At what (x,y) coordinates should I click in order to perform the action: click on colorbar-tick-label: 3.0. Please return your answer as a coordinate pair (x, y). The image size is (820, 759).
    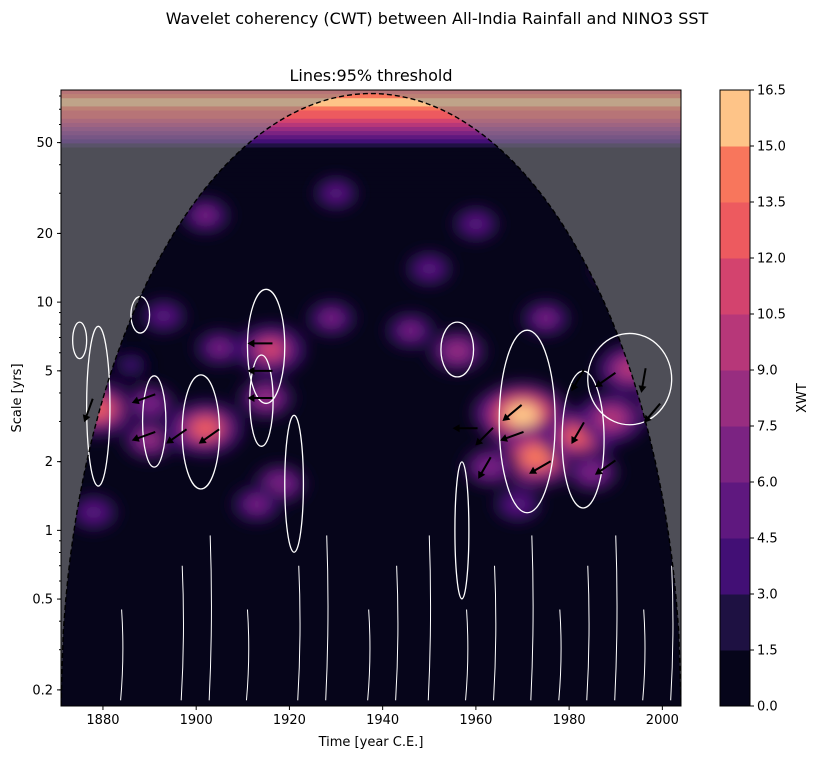
    Looking at the image, I should click on (767, 595).